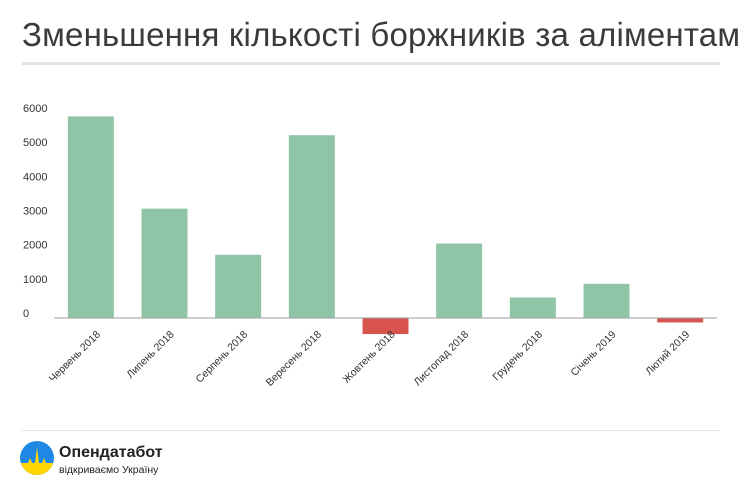 The height and width of the screenshot is (489, 740). Describe the element at coordinates (35, 143) in the screenshot. I see `y-tick-label: 5000` at that location.